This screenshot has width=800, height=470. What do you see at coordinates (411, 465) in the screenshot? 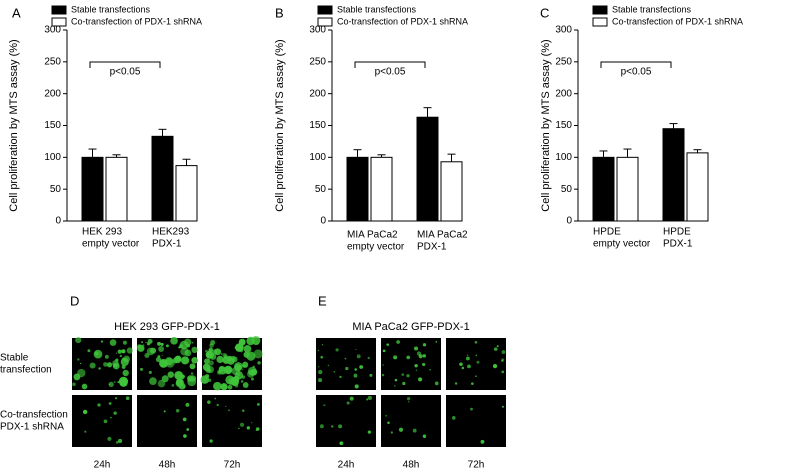
I see `column-label: 48h` at bounding box center [411, 465].